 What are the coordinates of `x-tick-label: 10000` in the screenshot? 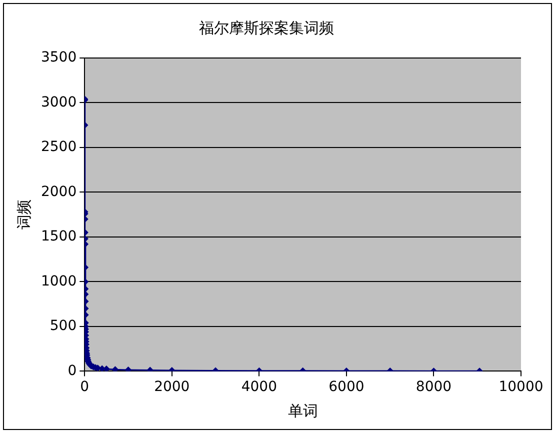 It's located at (521, 387).